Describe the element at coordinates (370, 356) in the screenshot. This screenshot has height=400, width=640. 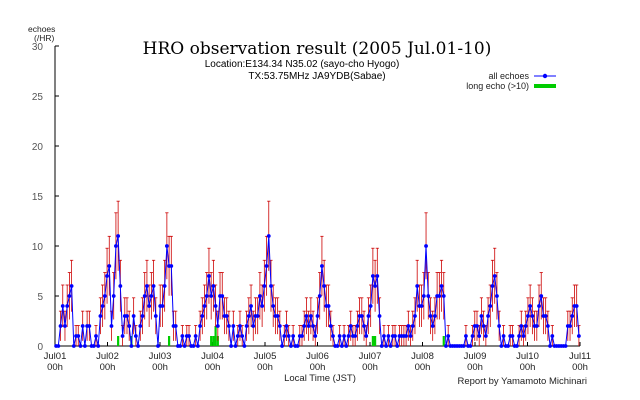
I see `x-tick-label-day: Jul07` at that location.